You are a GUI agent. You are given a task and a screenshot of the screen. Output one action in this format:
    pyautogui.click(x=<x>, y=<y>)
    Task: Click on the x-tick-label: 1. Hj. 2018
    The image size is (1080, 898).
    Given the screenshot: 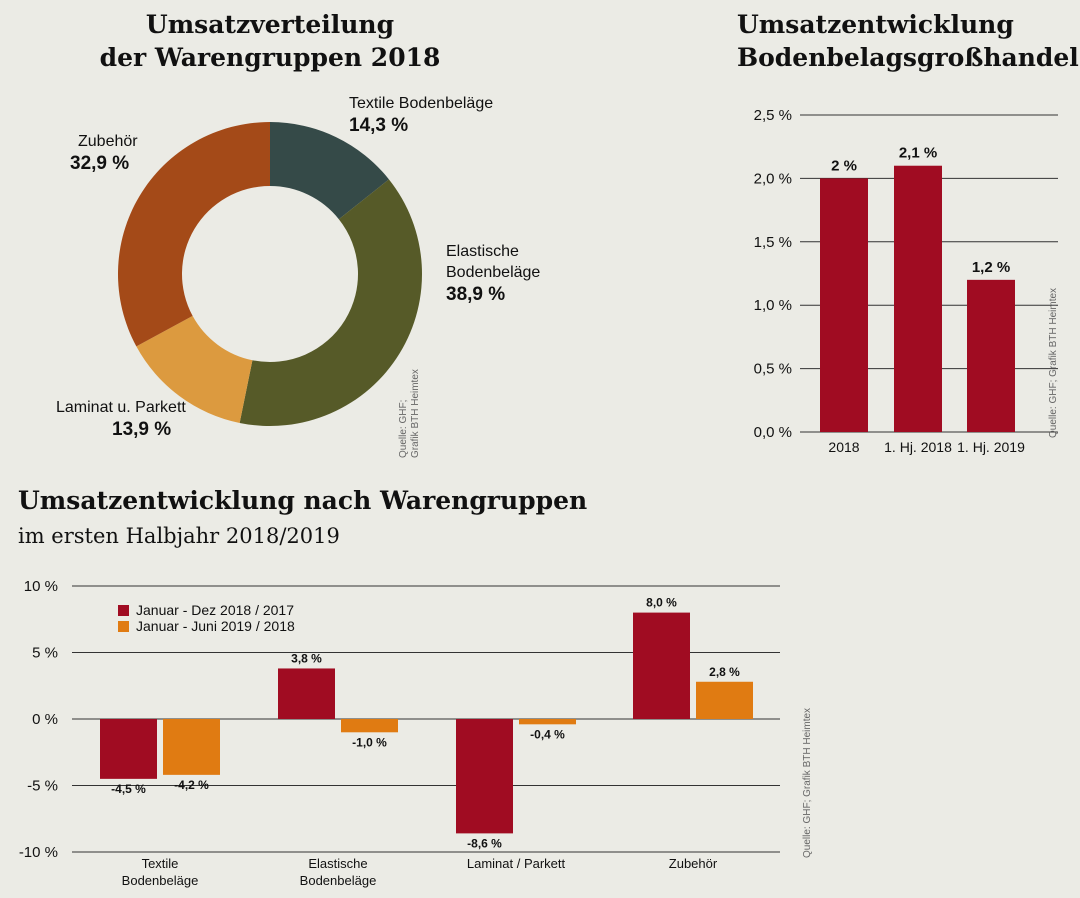 What is the action you would take?
    pyautogui.click(x=918, y=447)
    